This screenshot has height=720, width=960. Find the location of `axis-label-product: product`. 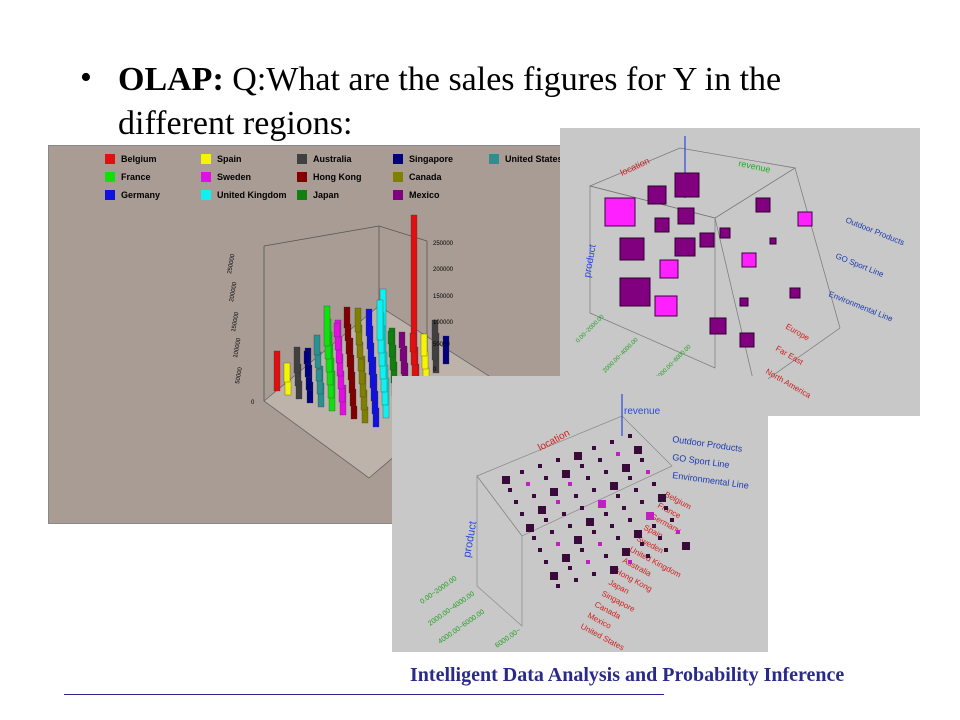

axis-label-product: product is located at coordinates (590, 261).